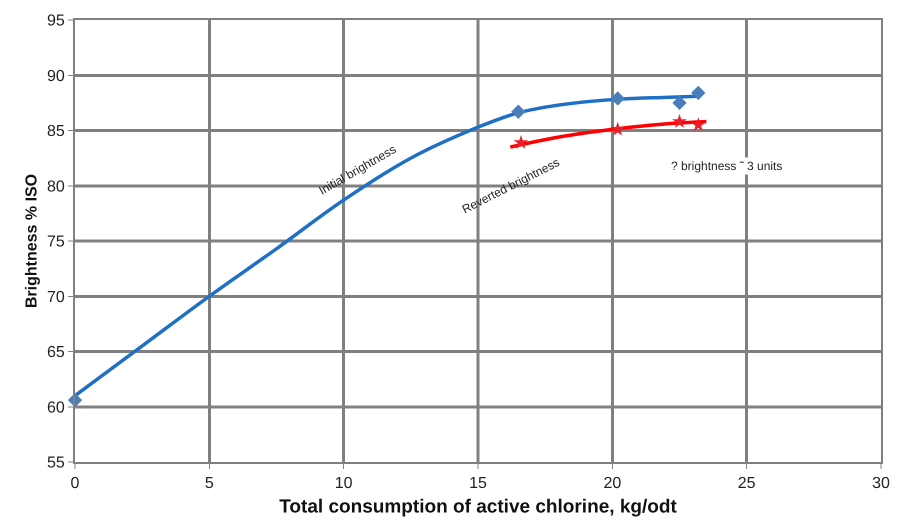  I want to click on y-tick-label: 55, so click(56, 463).